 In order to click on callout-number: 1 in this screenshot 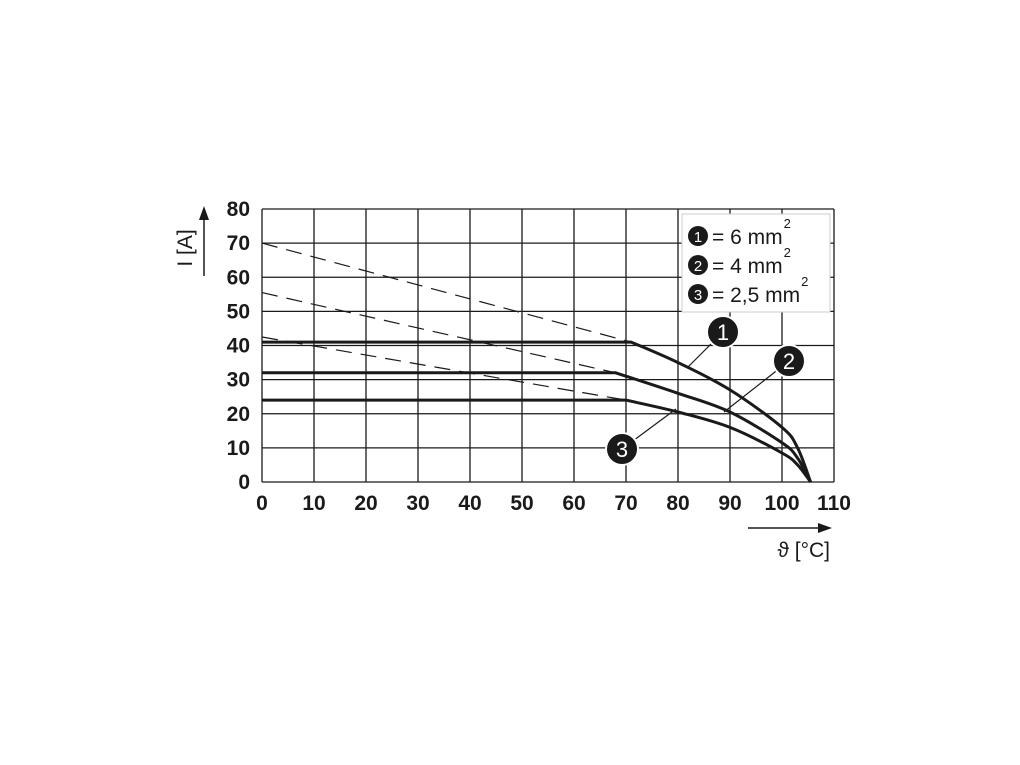, I will do `click(723, 332)`.